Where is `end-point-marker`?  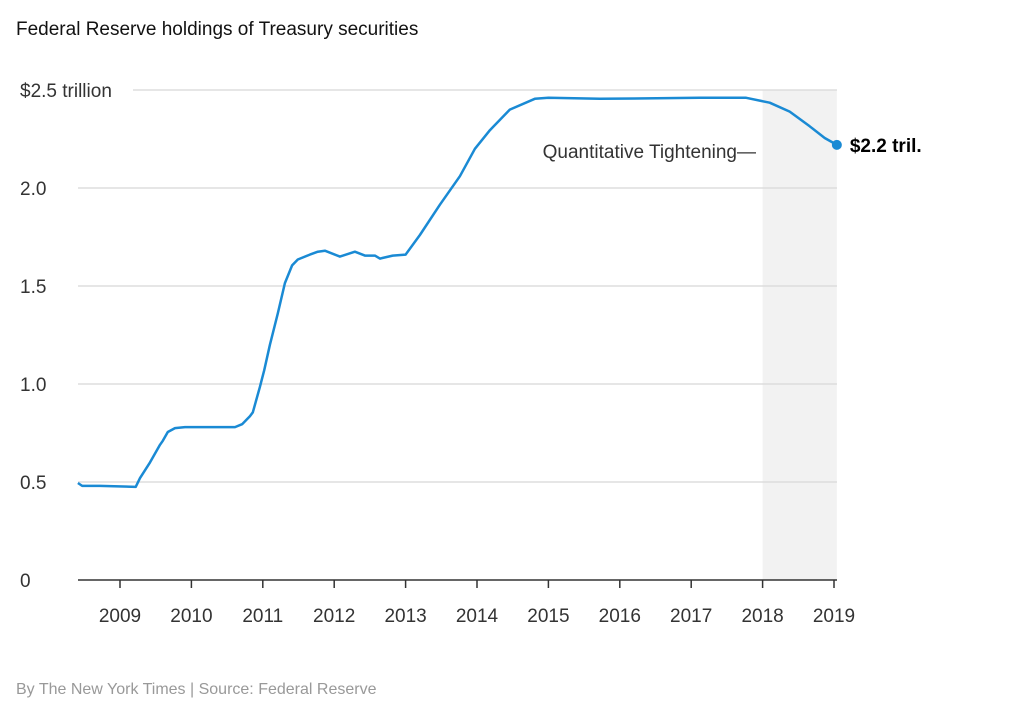
end-point-marker is located at coordinates (836, 144).